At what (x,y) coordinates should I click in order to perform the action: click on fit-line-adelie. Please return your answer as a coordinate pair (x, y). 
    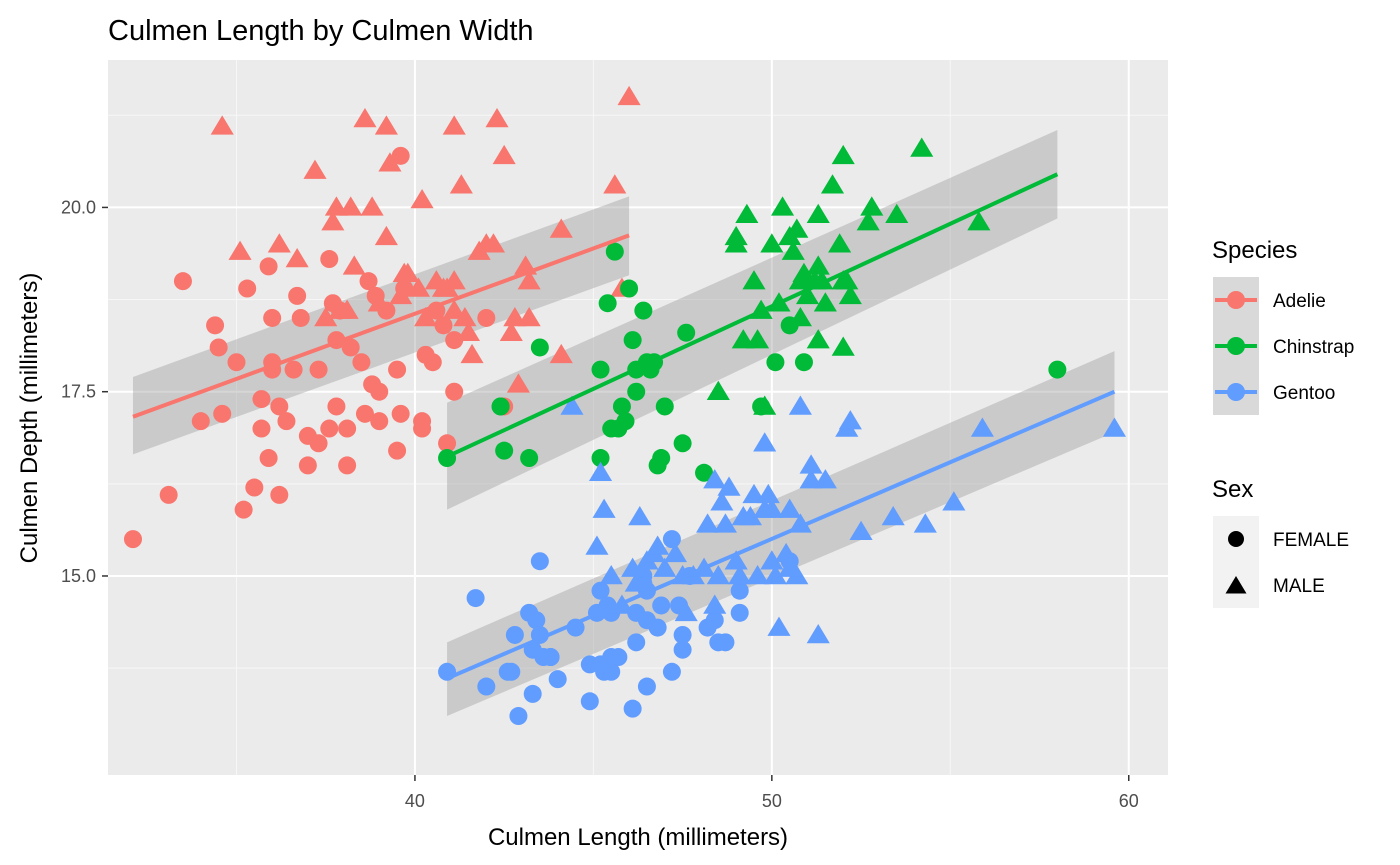
    Looking at the image, I should click on (381, 326).